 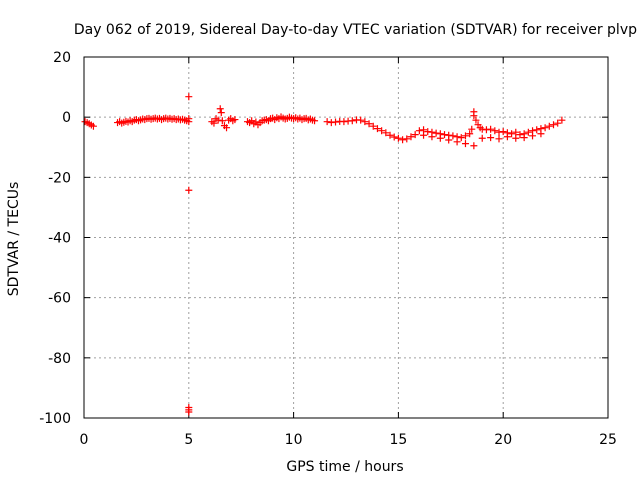 What do you see at coordinates (59, 359) in the screenshot?
I see `y-tick-label: -80` at bounding box center [59, 359].